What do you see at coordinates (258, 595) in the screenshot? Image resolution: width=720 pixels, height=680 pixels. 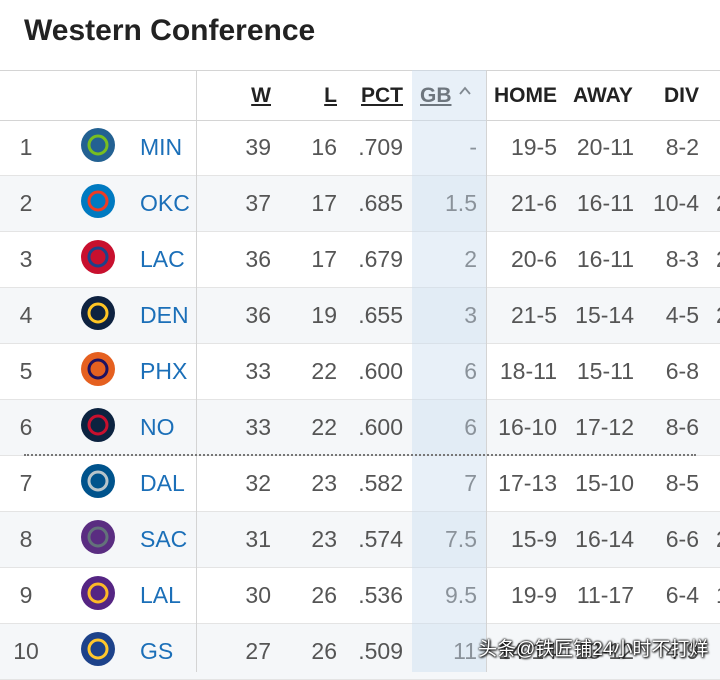 I see `wins-cell: 30` at bounding box center [258, 595].